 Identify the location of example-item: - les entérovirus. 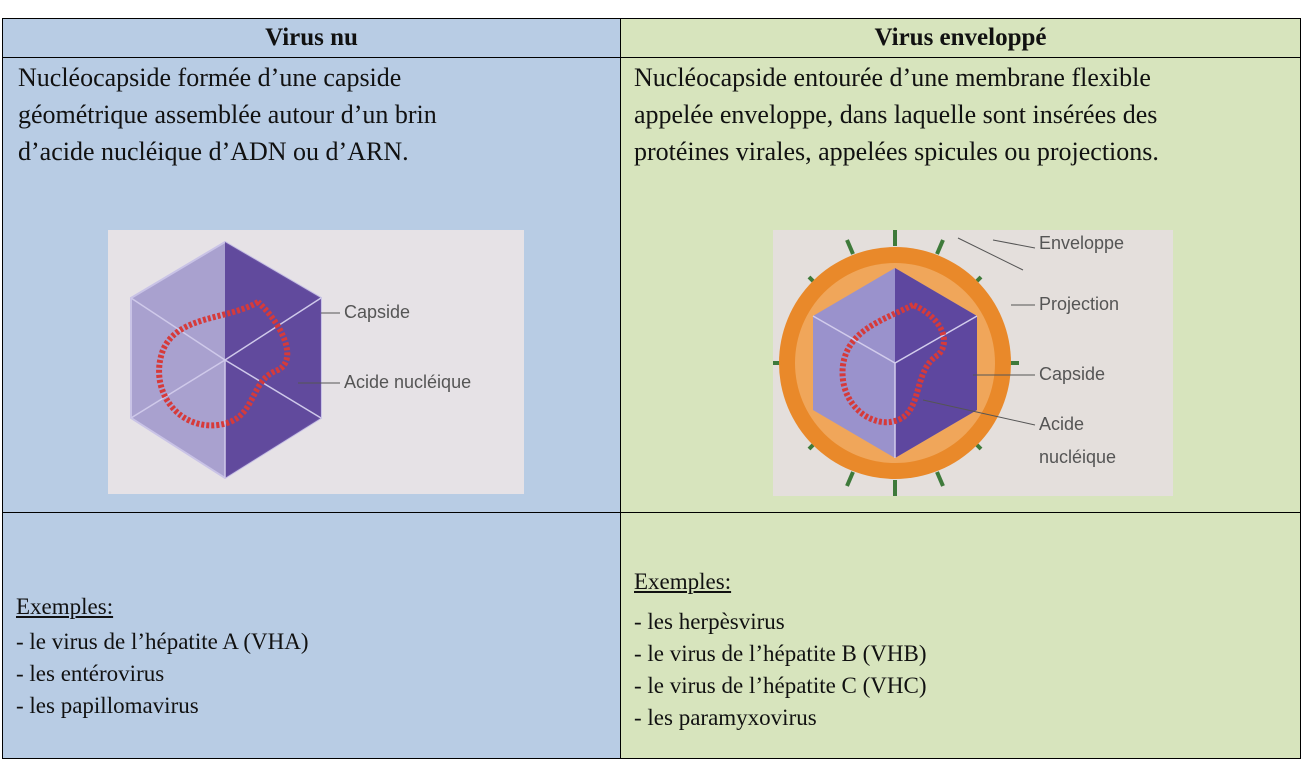
(90, 673).